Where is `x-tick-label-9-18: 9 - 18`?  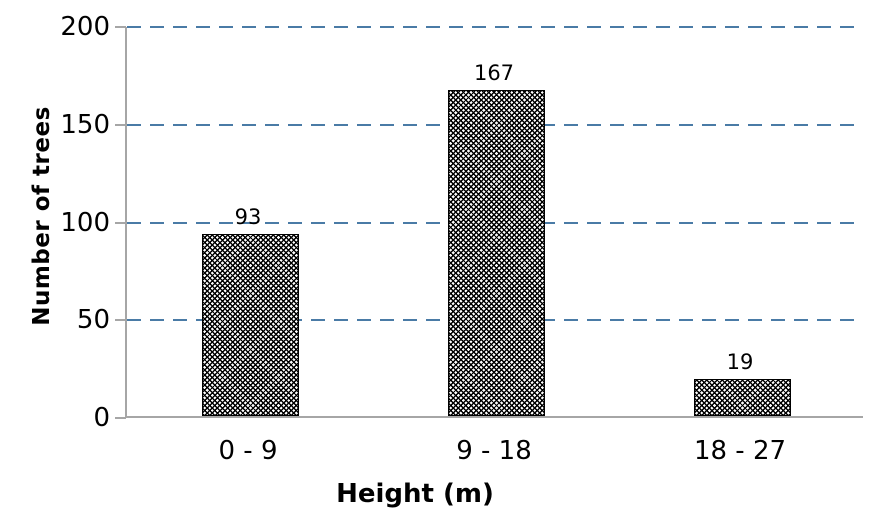 x-tick-label-9-18: 9 - 18 is located at coordinates (494, 451).